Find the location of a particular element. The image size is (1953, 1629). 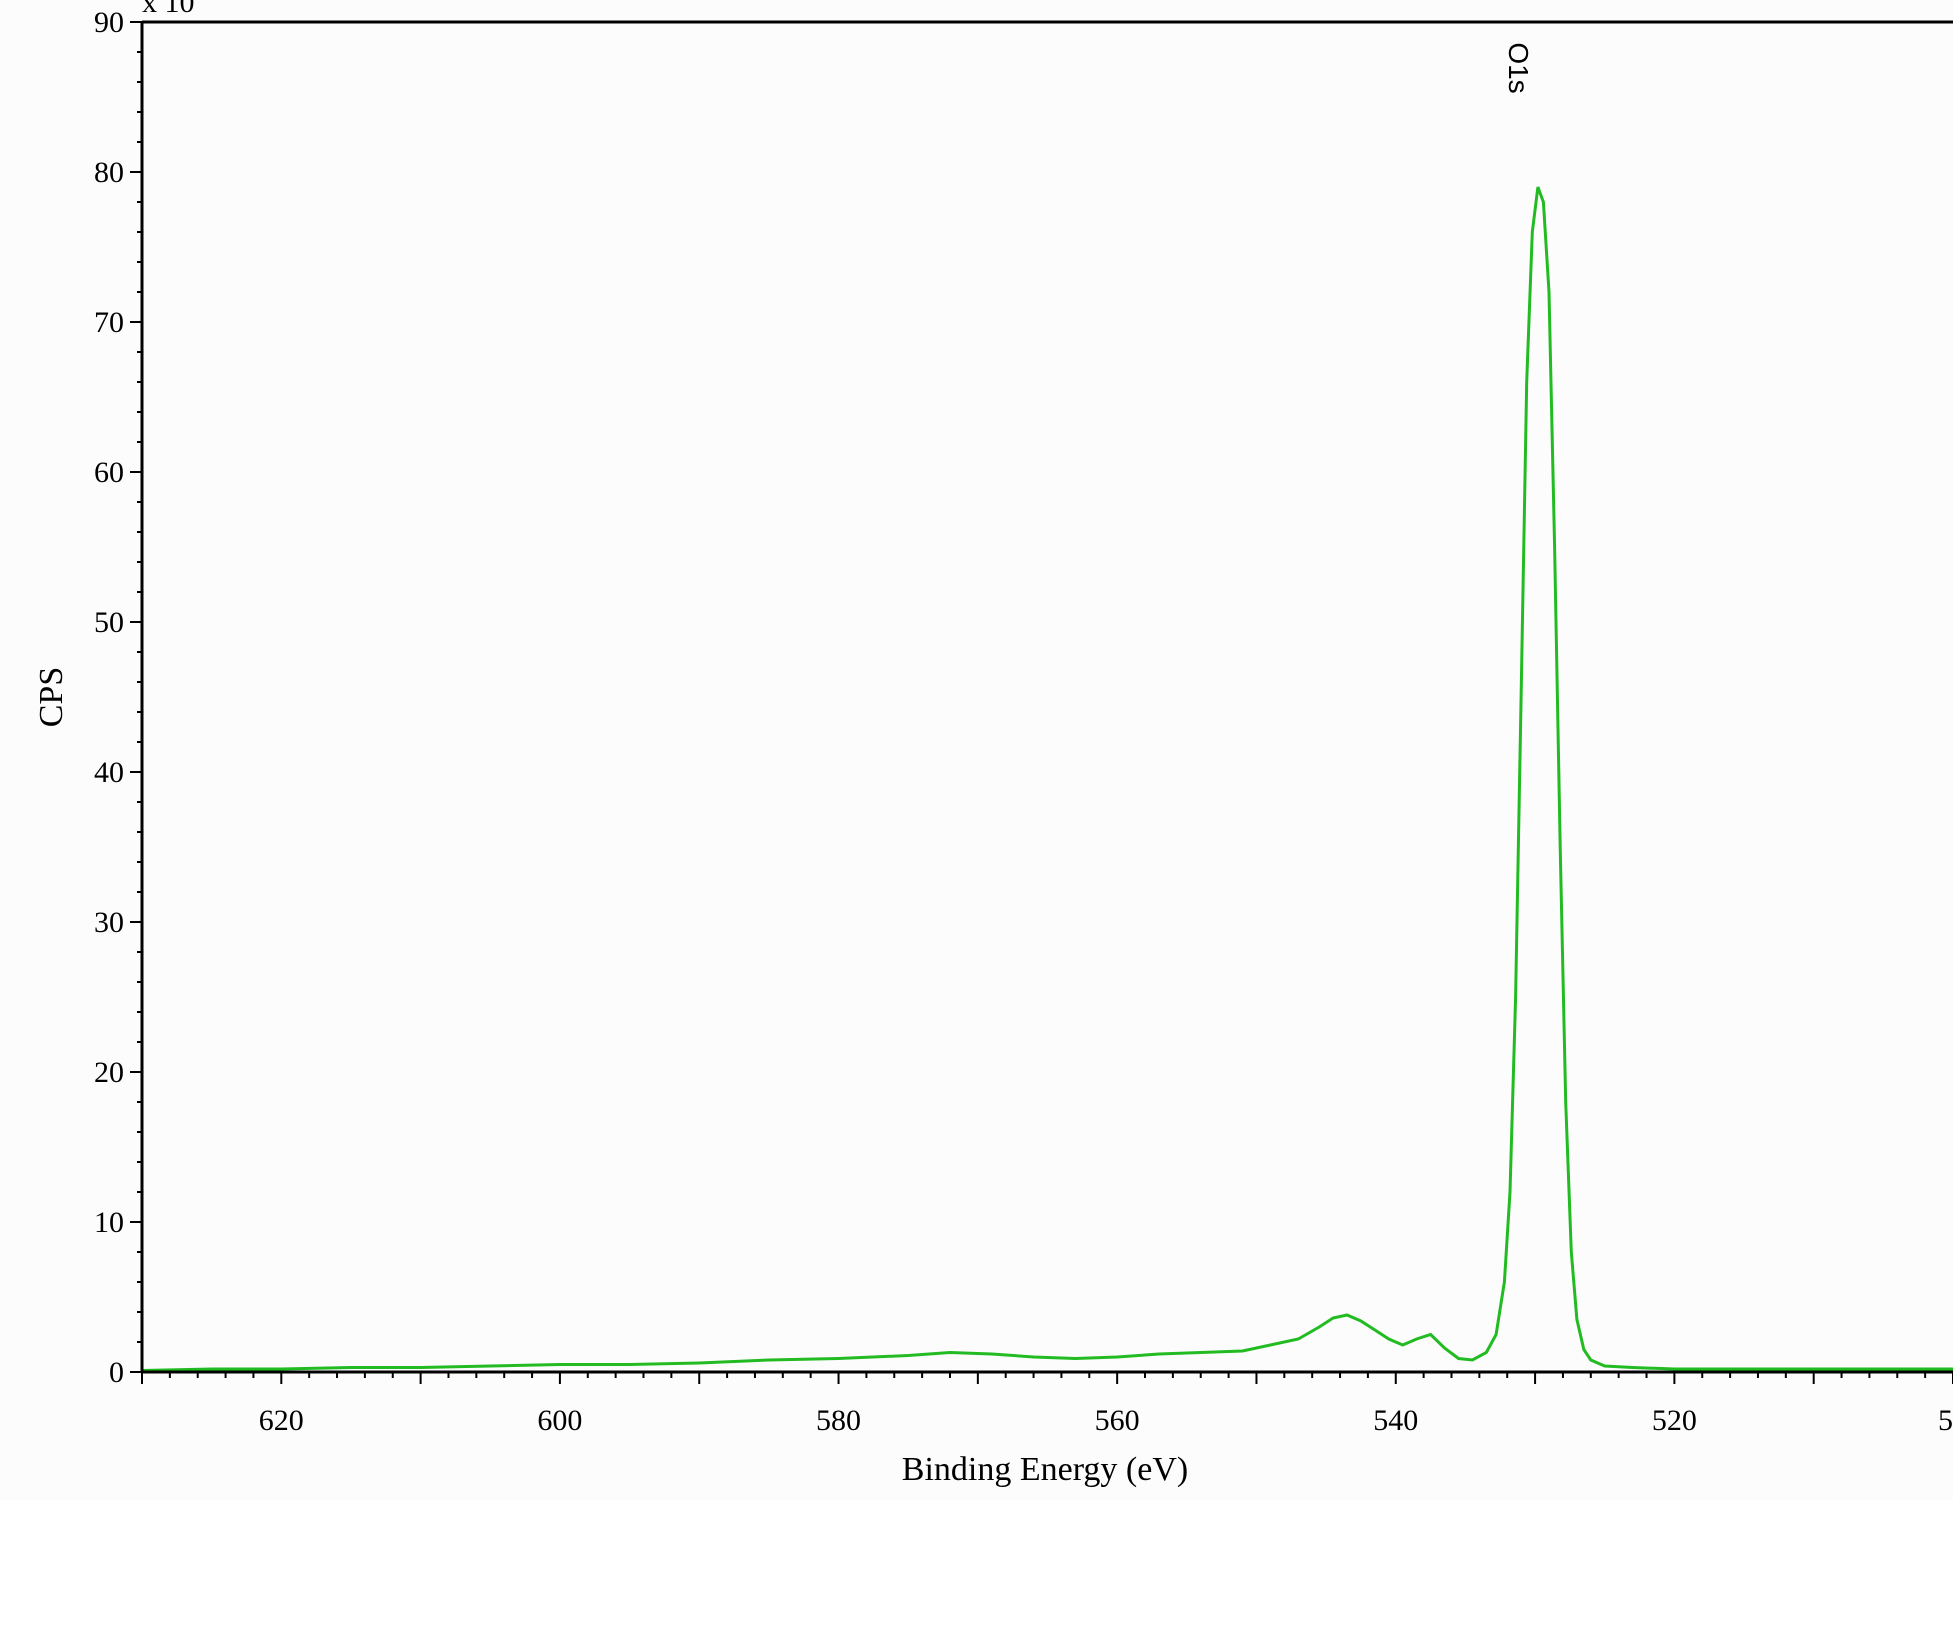

x-tick-label: 50 is located at coordinates (1945, 1420).